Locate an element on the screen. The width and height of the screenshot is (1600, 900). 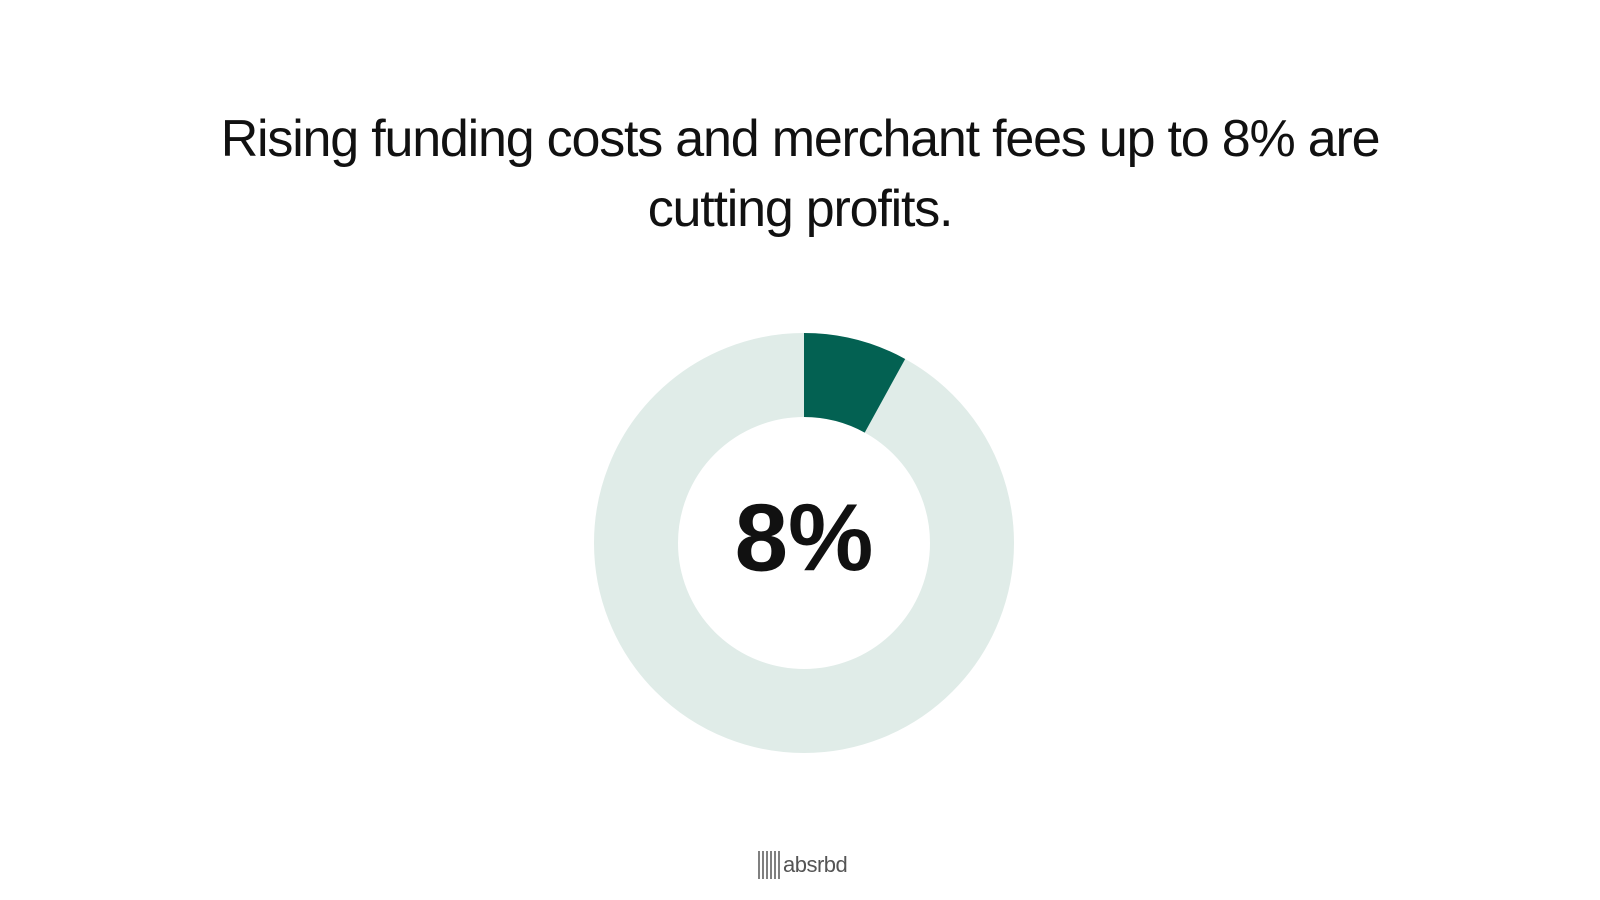
brand-icon is located at coordinates (769, 865).